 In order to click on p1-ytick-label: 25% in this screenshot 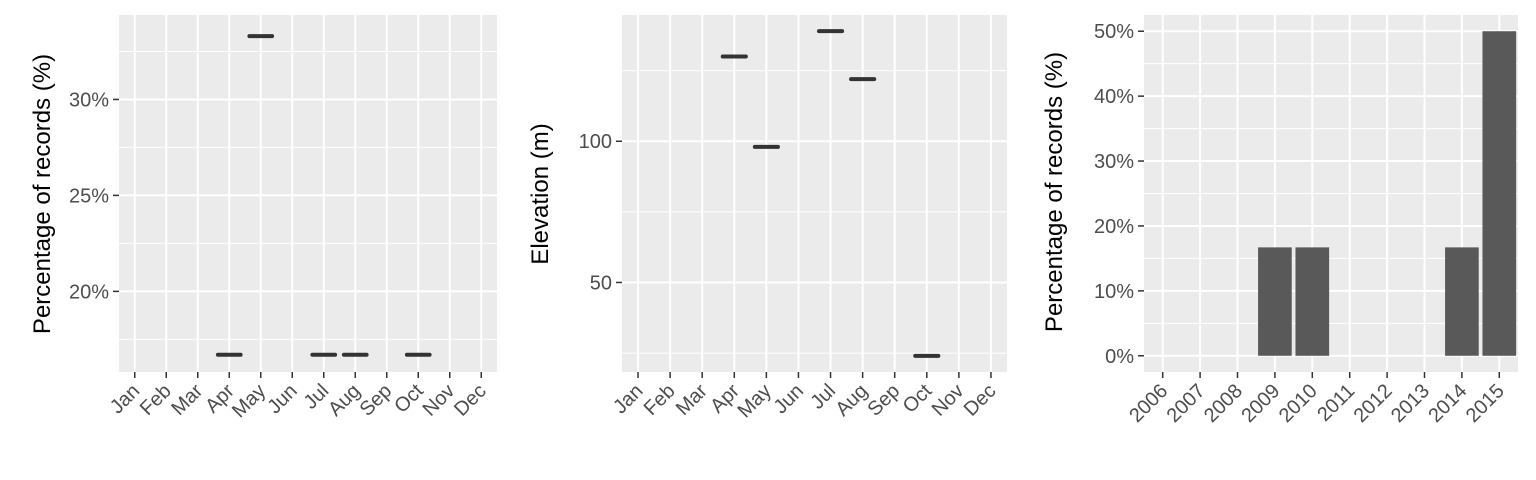, I will do `click(89, 196)`.